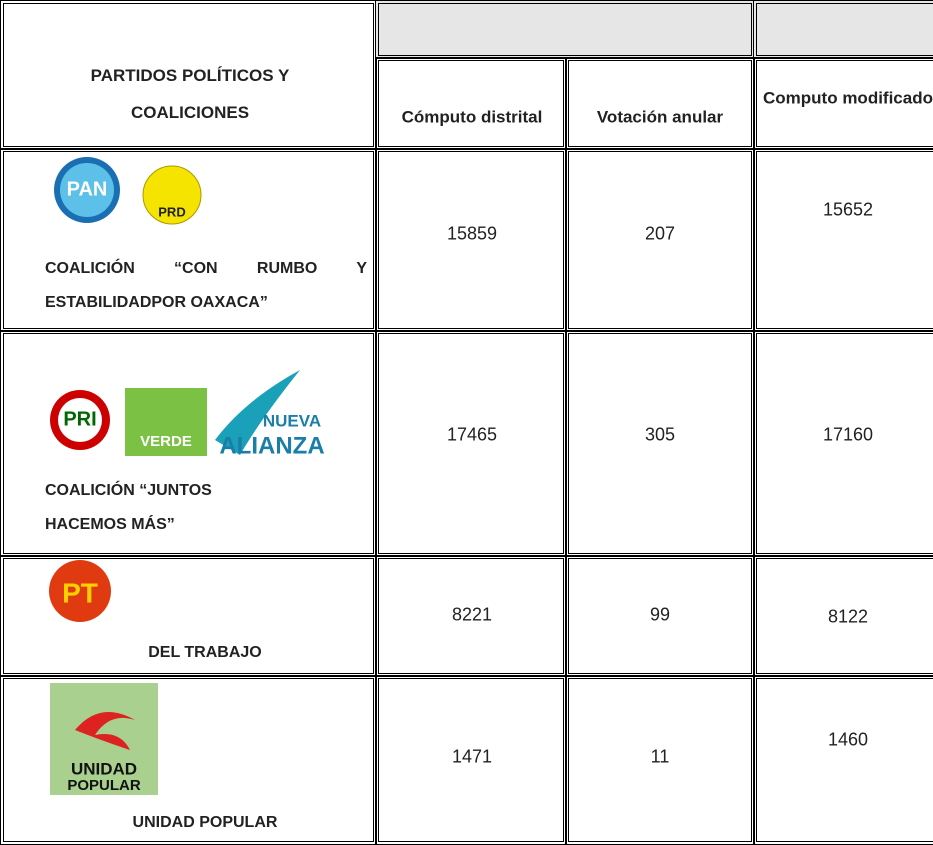 The height and width of the screenshot is (845, 933). I want to click on cell-value: 8122, so click(848, 616).